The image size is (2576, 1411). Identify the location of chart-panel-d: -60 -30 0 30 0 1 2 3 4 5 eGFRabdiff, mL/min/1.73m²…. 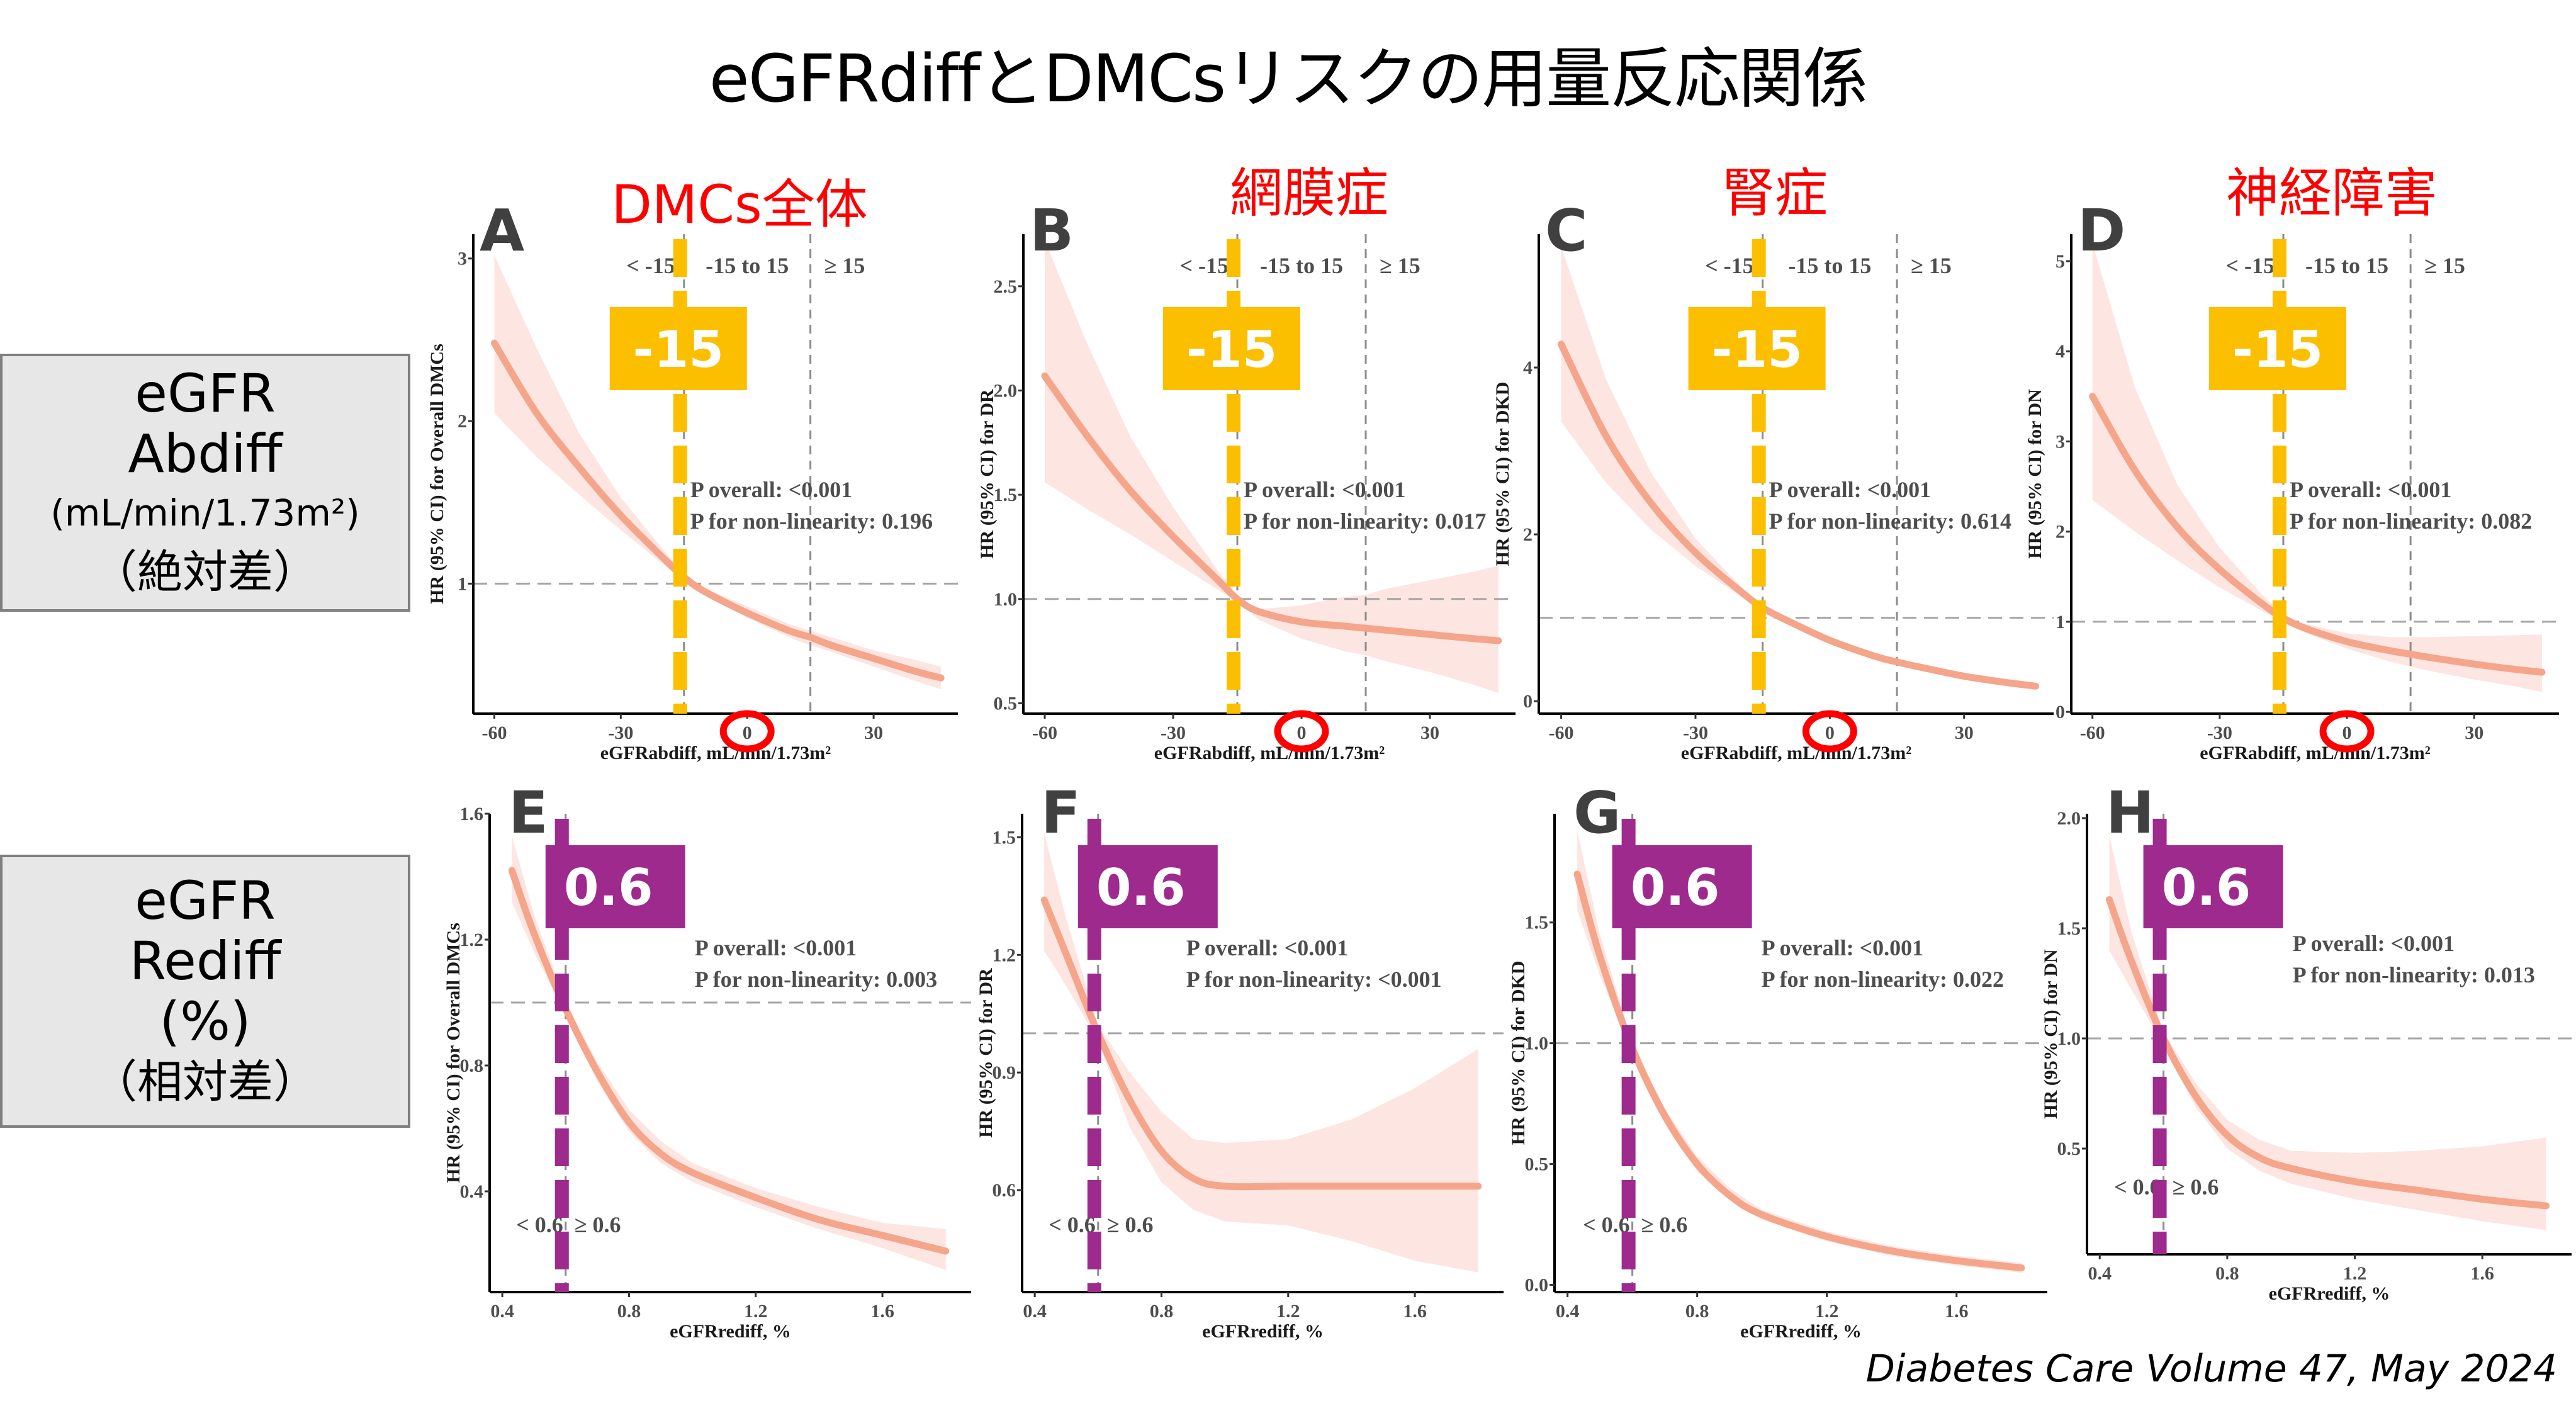
(2292, 480).